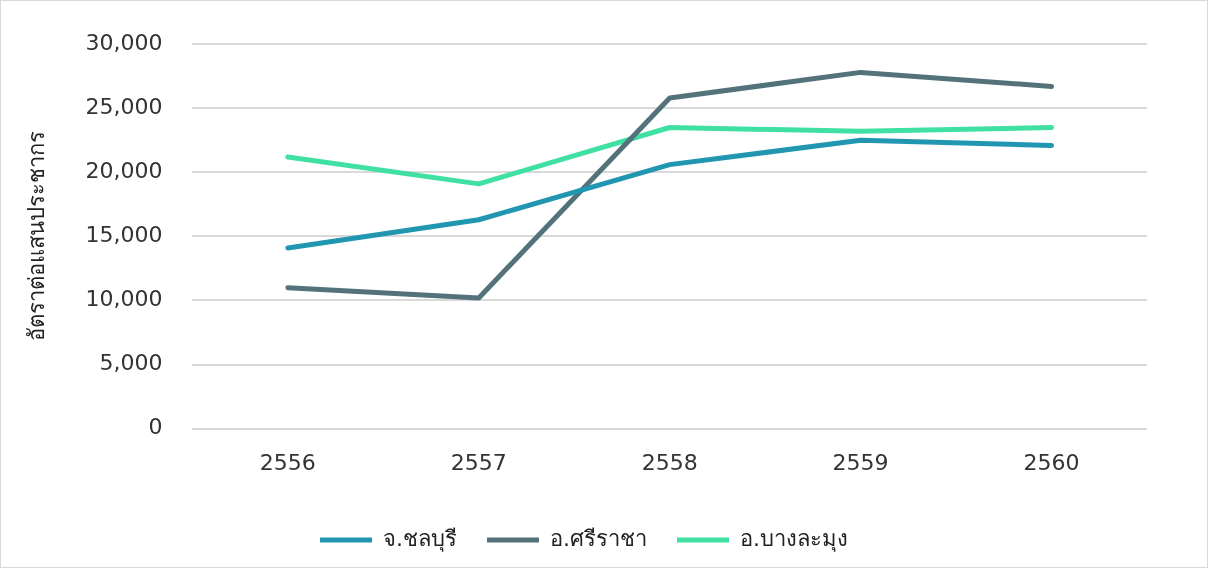 The image size is (1208, 568). I want to click on y-tick-label: 25,000, so click(124, 106).